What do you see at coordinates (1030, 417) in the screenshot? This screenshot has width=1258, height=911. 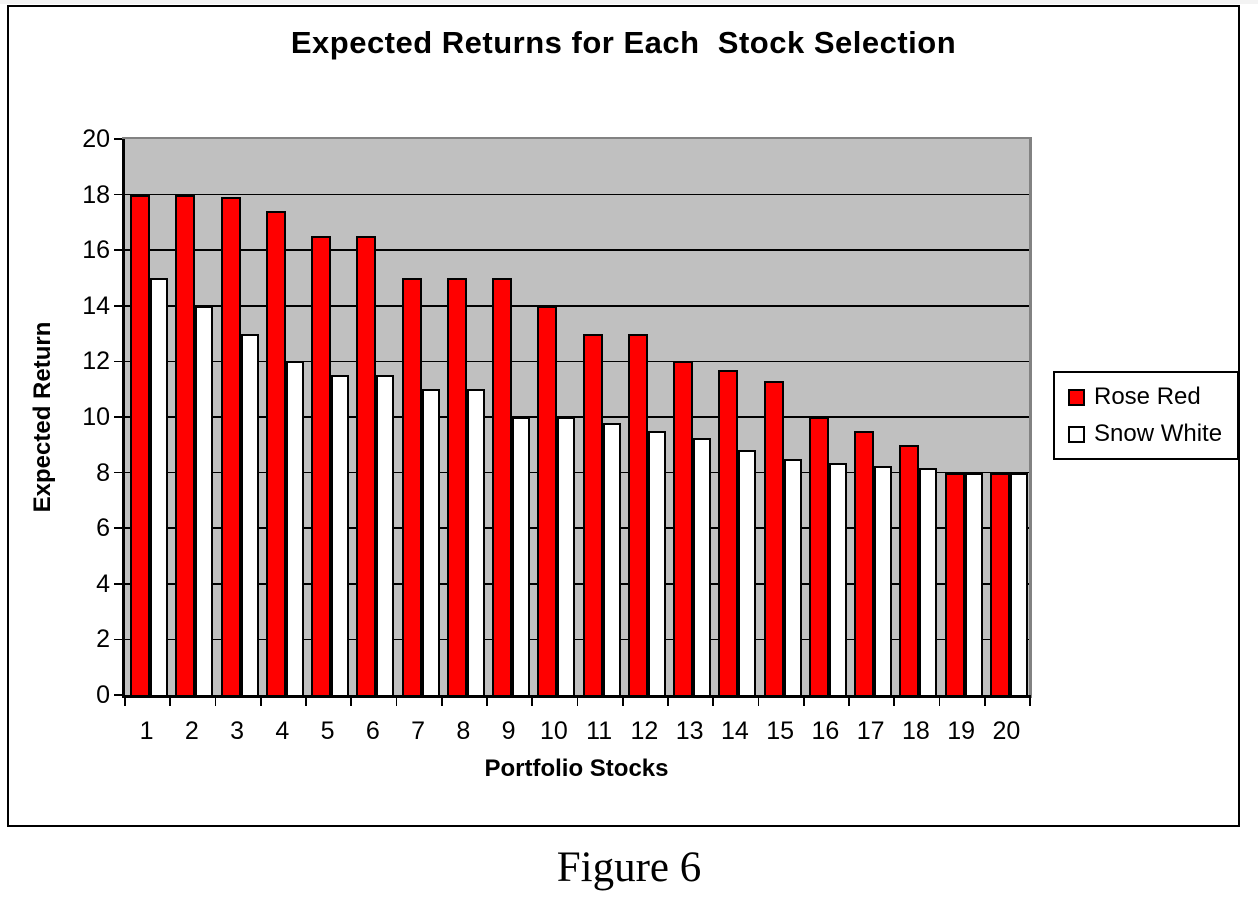 I see `plot-border-right` at bounding box center [1030, 417].